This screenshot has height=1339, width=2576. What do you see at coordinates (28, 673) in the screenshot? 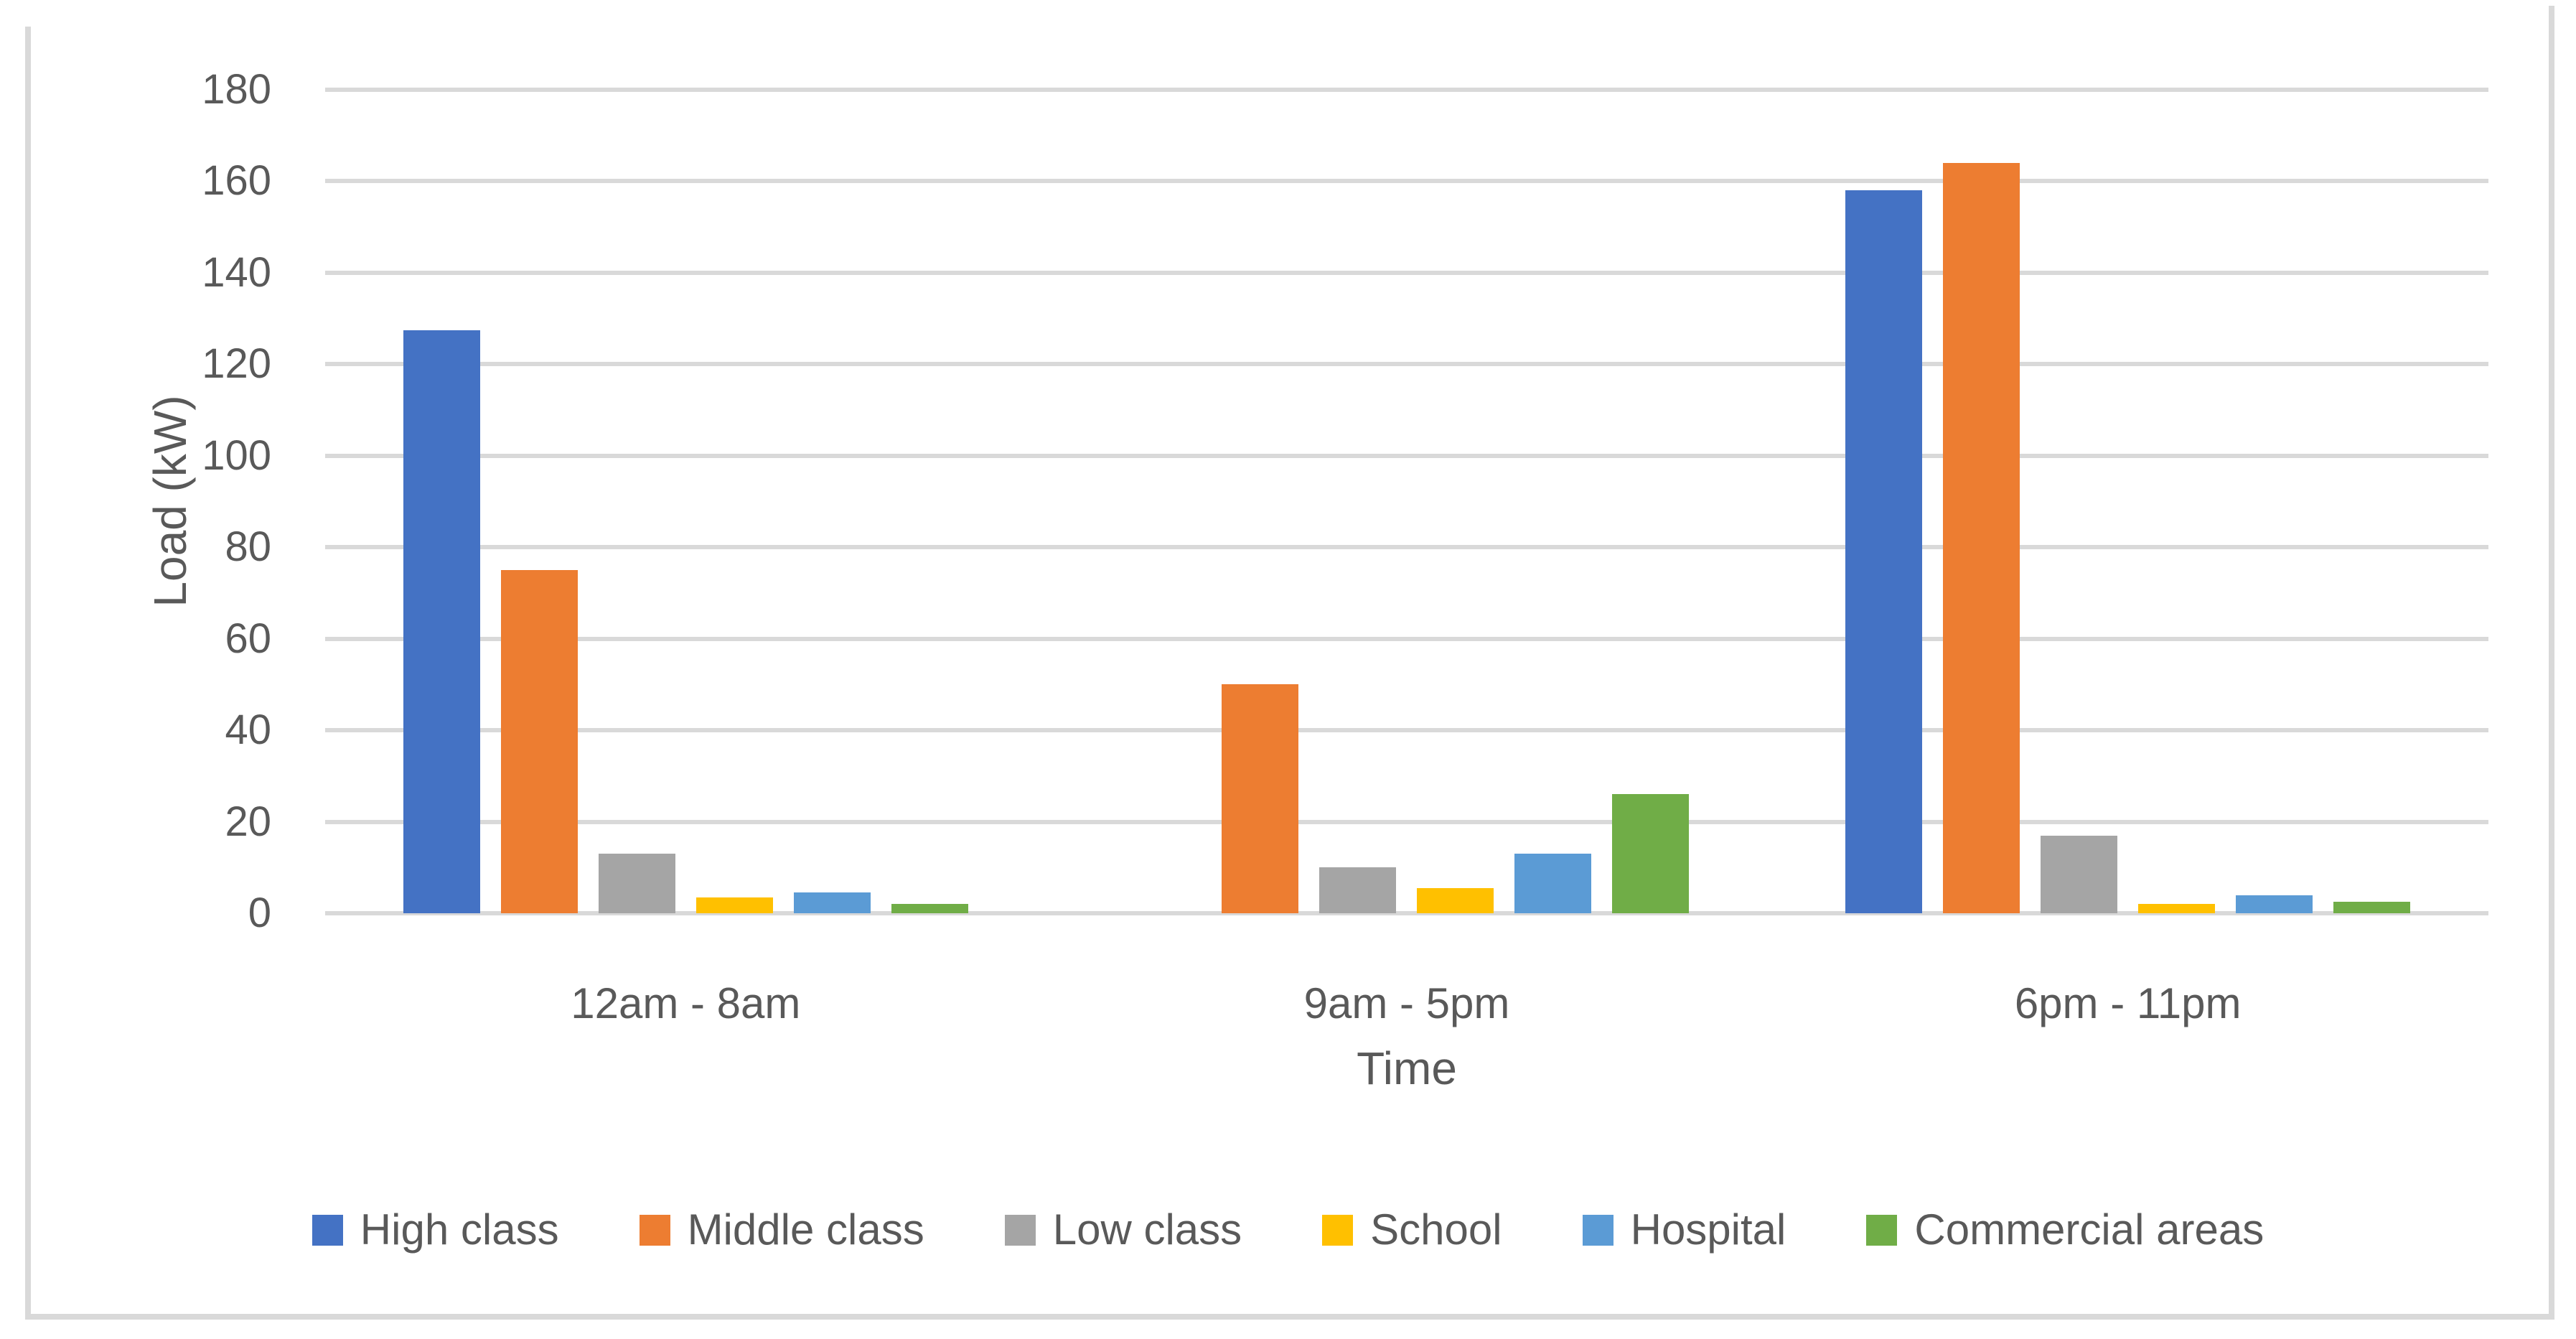
I see `chart-frame-left` at bounding box center [28, 673].